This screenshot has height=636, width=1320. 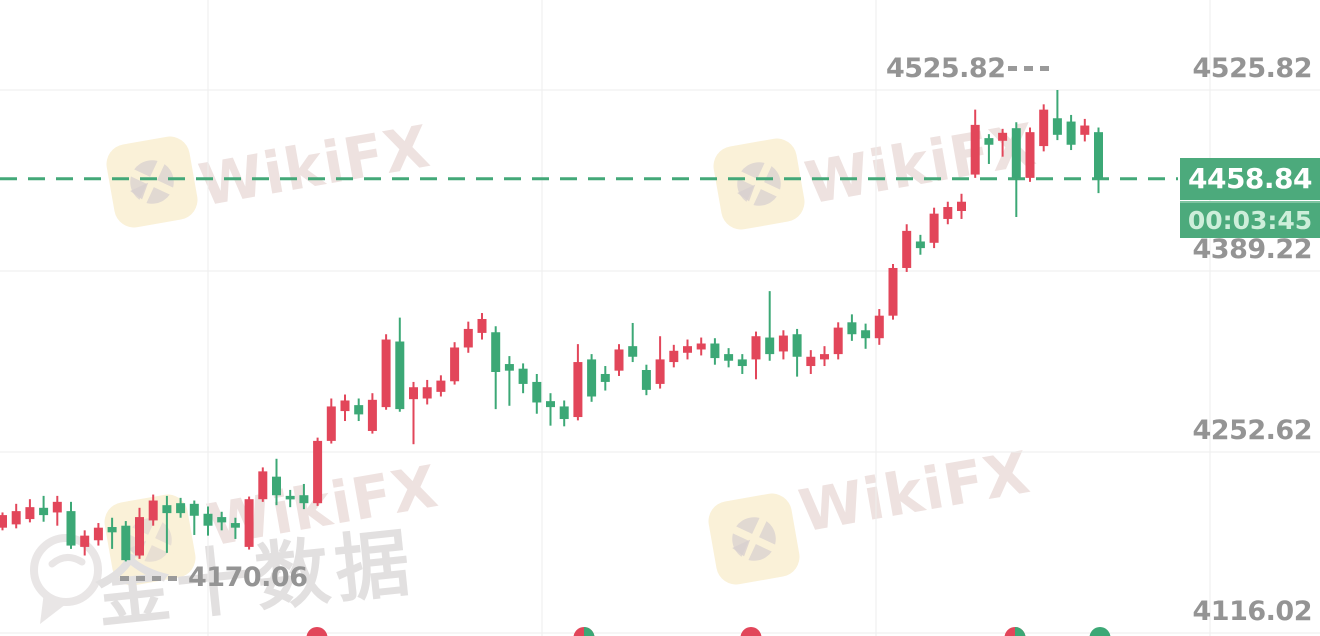 I want to click on countdown-badge: 00:03:45, so click(x=1250, y=219).